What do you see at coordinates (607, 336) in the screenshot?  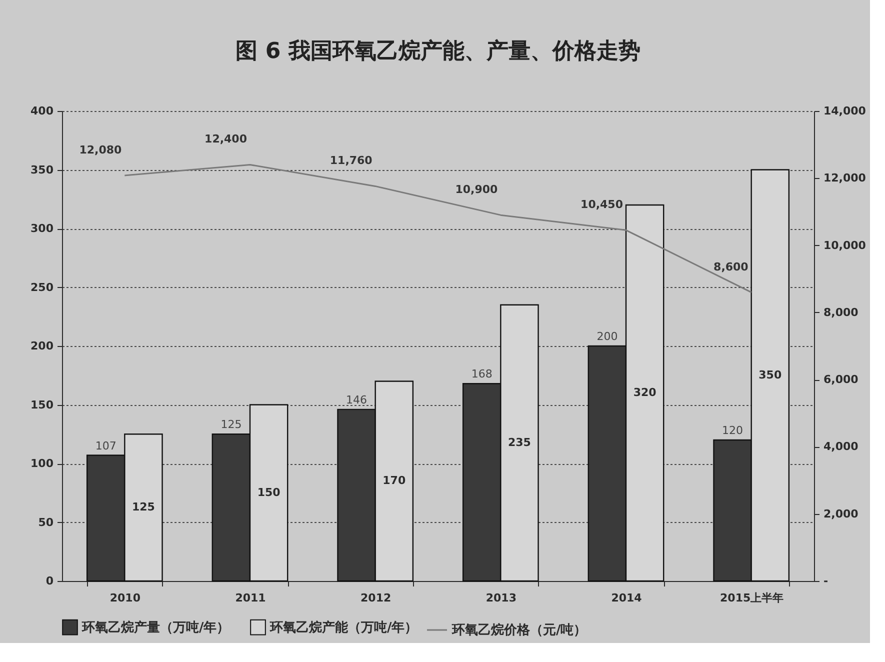 I see `data-label: 200` at bounding box center [607, 336].